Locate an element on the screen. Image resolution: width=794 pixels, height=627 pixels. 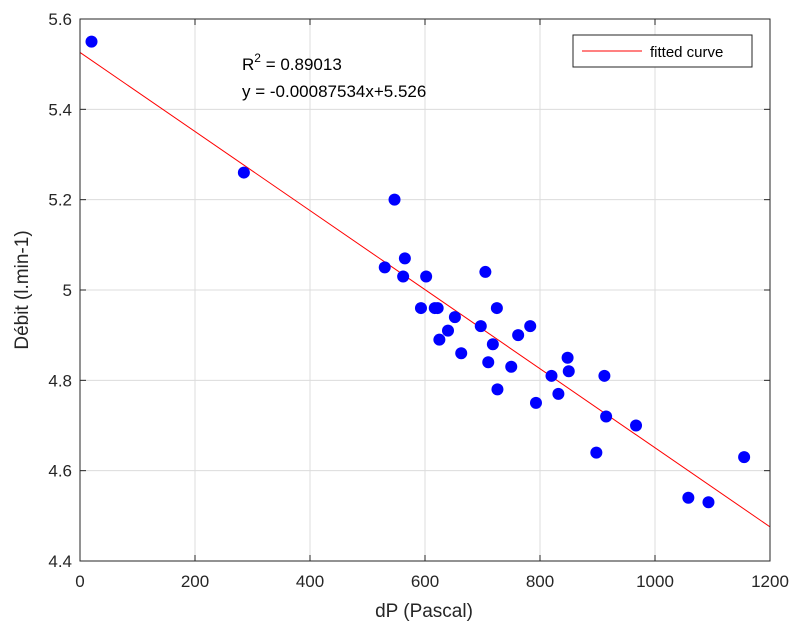
y-axis-label: Débit (l.min-1) is located at coordinates (22, 289).